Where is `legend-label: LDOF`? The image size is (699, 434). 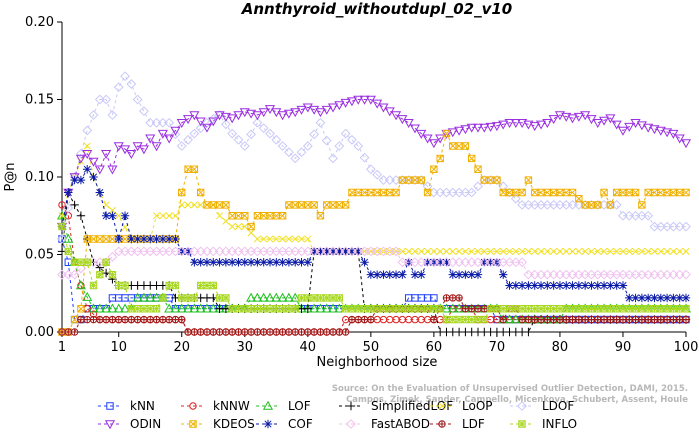
legend-label: LDOF is located at coordinates (558, 406).